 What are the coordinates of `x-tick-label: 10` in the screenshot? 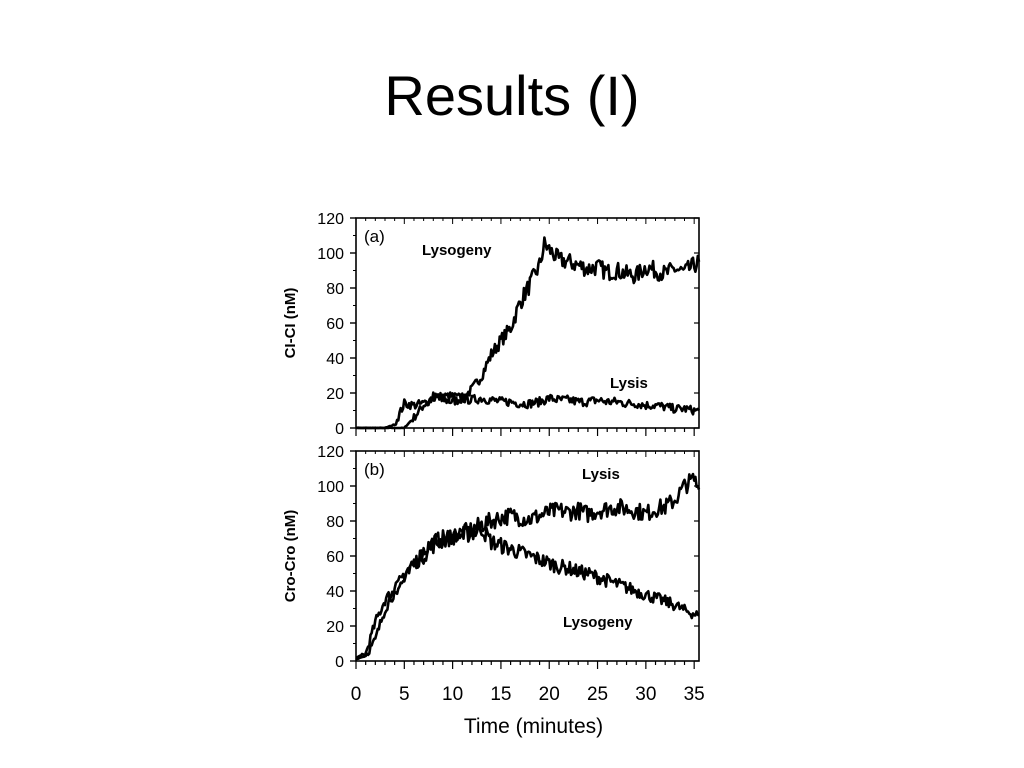 It's located at (452, 694).